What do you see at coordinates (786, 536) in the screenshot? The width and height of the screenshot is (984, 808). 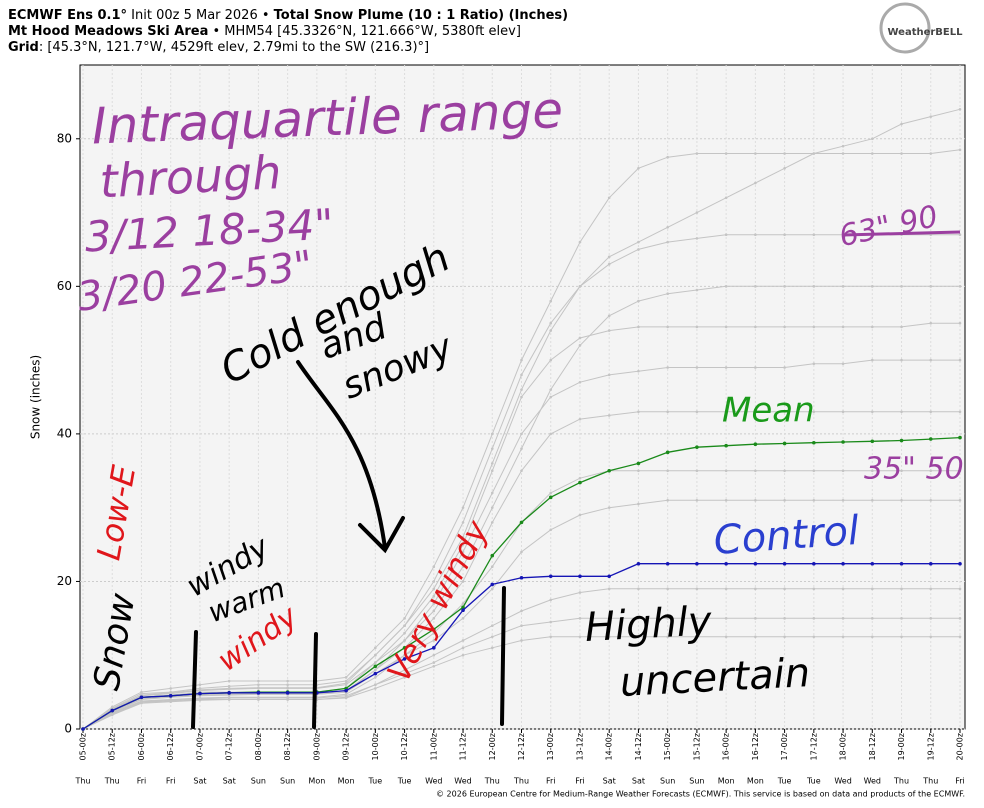 I see `annotation: Control` at bounding box center [786, 536].